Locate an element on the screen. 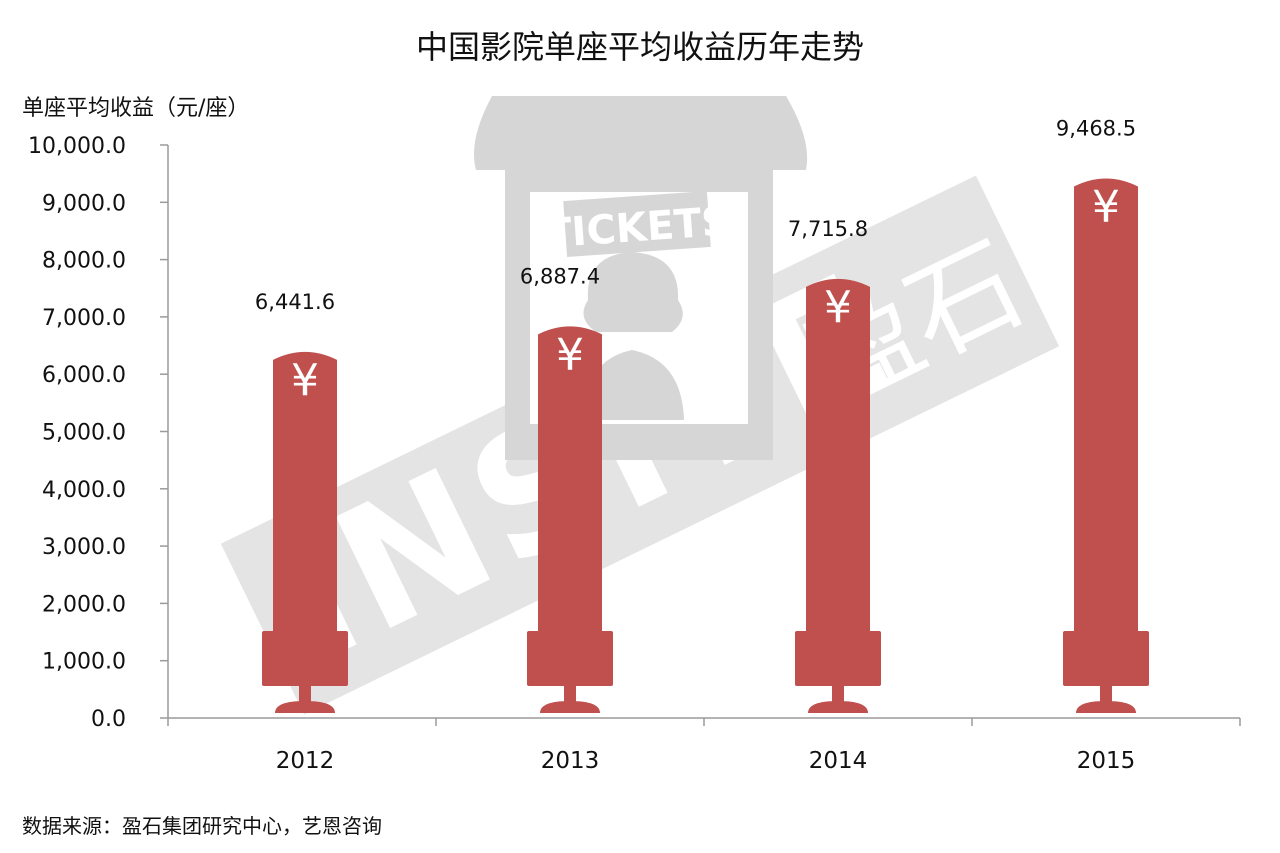 Image resolution: width=1280 pixels, height=853 pixels. ticket-sign: TICKETS is located at coordinates (637, 224).